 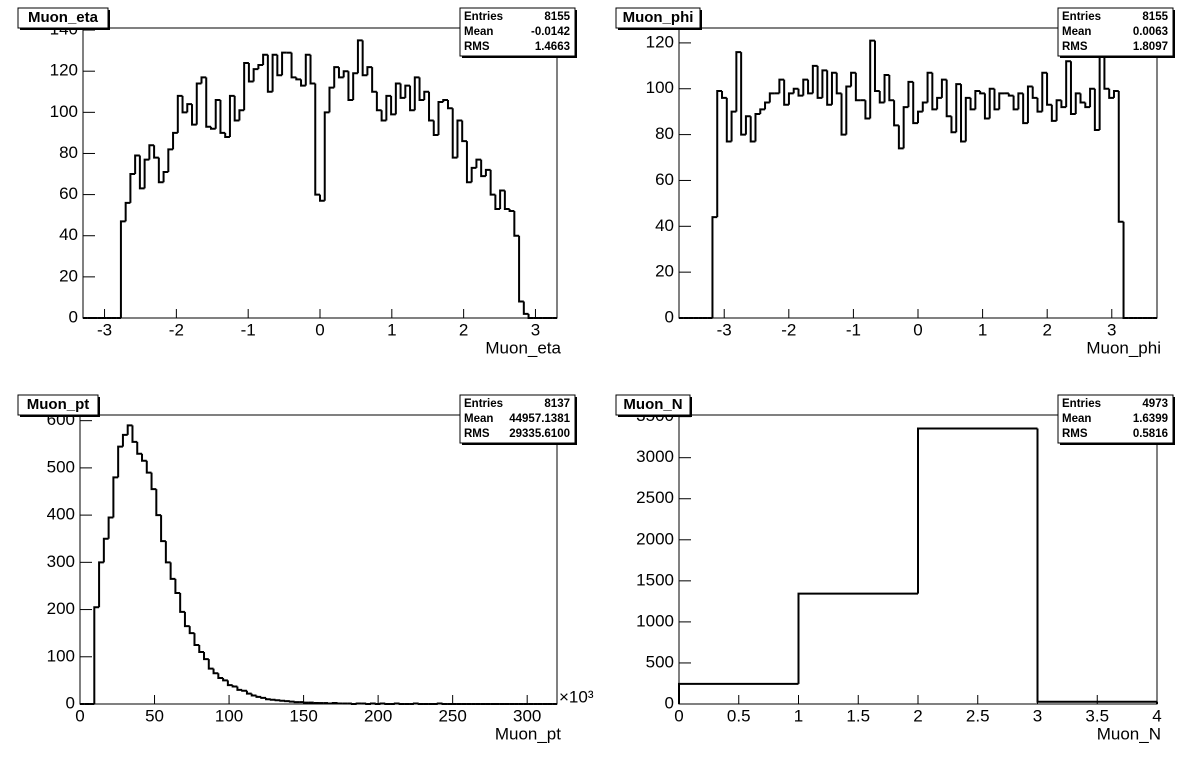 What do you see at coordinates (655, 497) in the screenshot?
I see `y-tick-label: 2500` at bounding box center [655, 497].